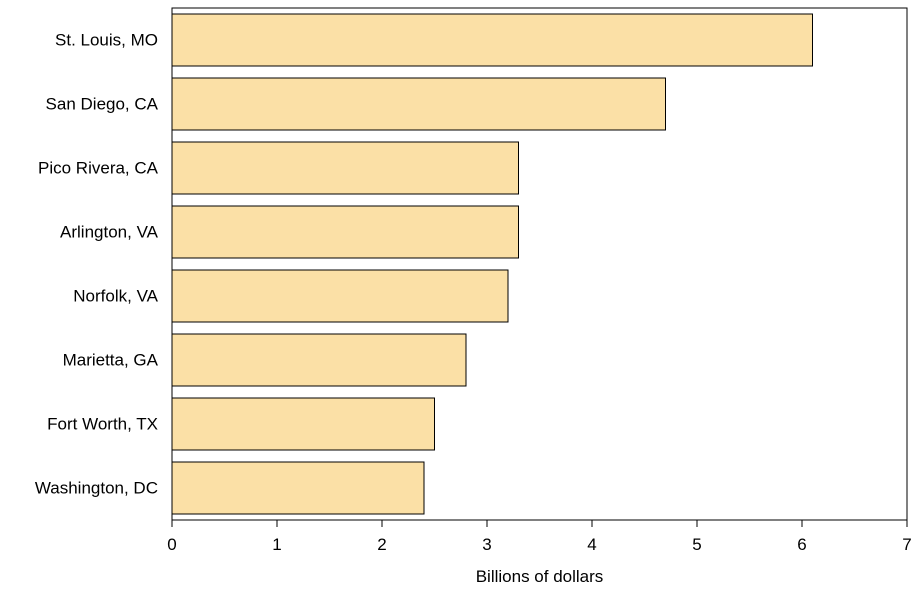 The width and height of the screenshot is (913, 592). What do you see at coordinates (906, 544) in the screenshot?
I see `x-tick-label: 7` at bounding box center [906, 544].